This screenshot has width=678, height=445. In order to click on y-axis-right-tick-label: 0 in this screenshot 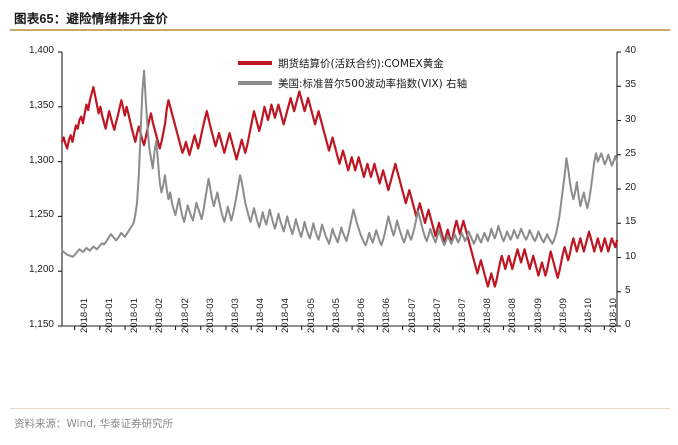, I will do `click(628, 324)`.